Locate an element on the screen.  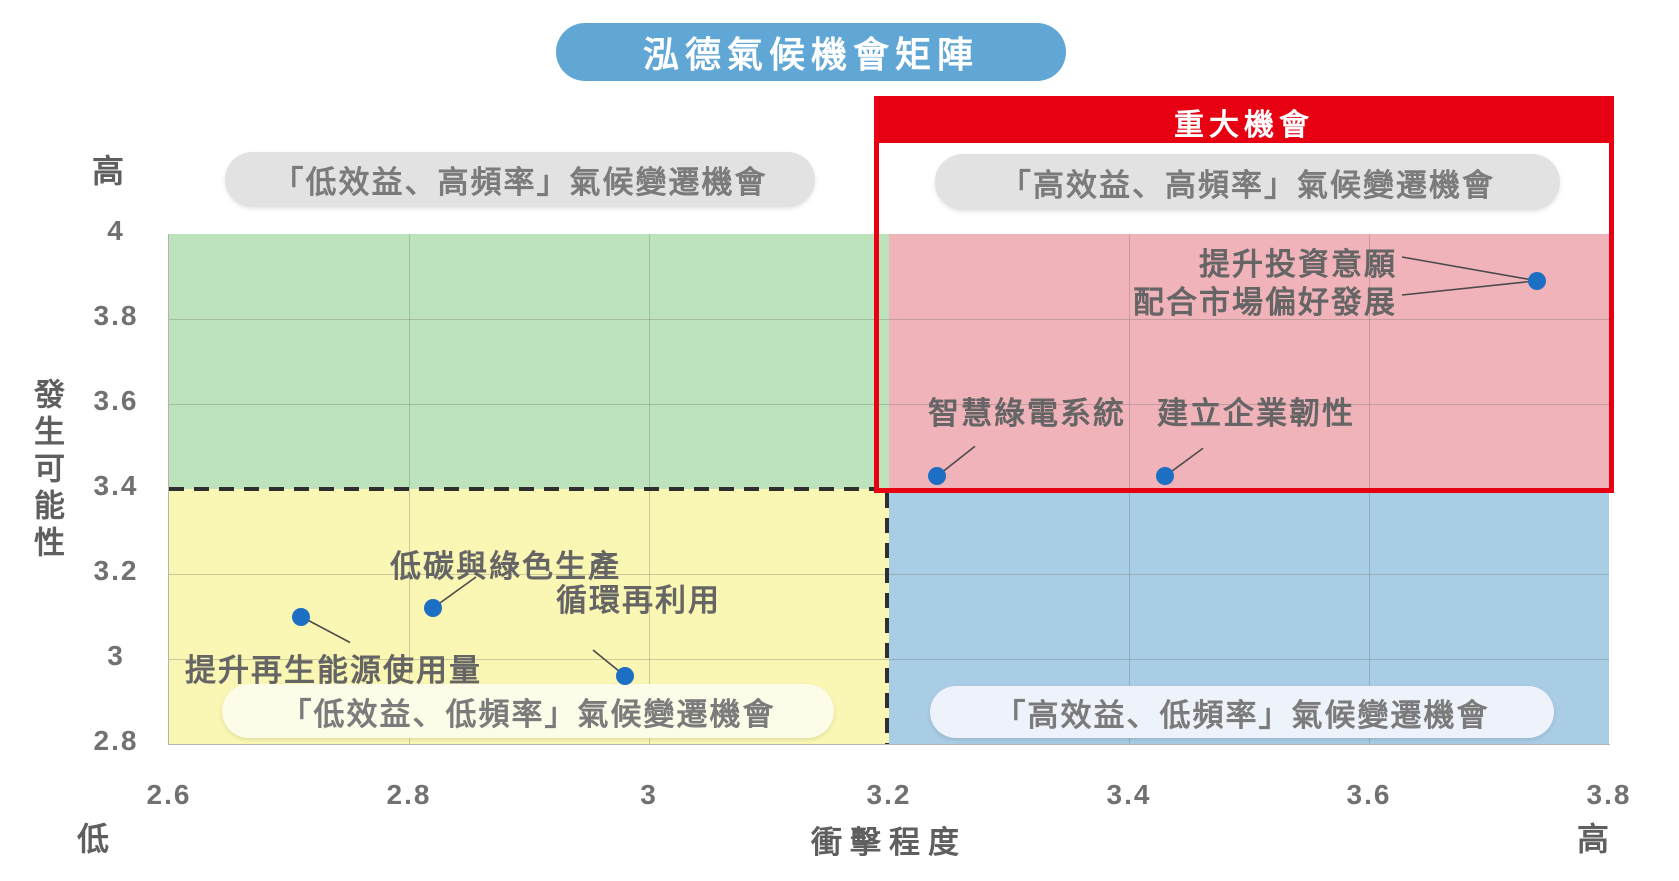
x-tick-label: 2.6 is located at coordinates (169, 794).